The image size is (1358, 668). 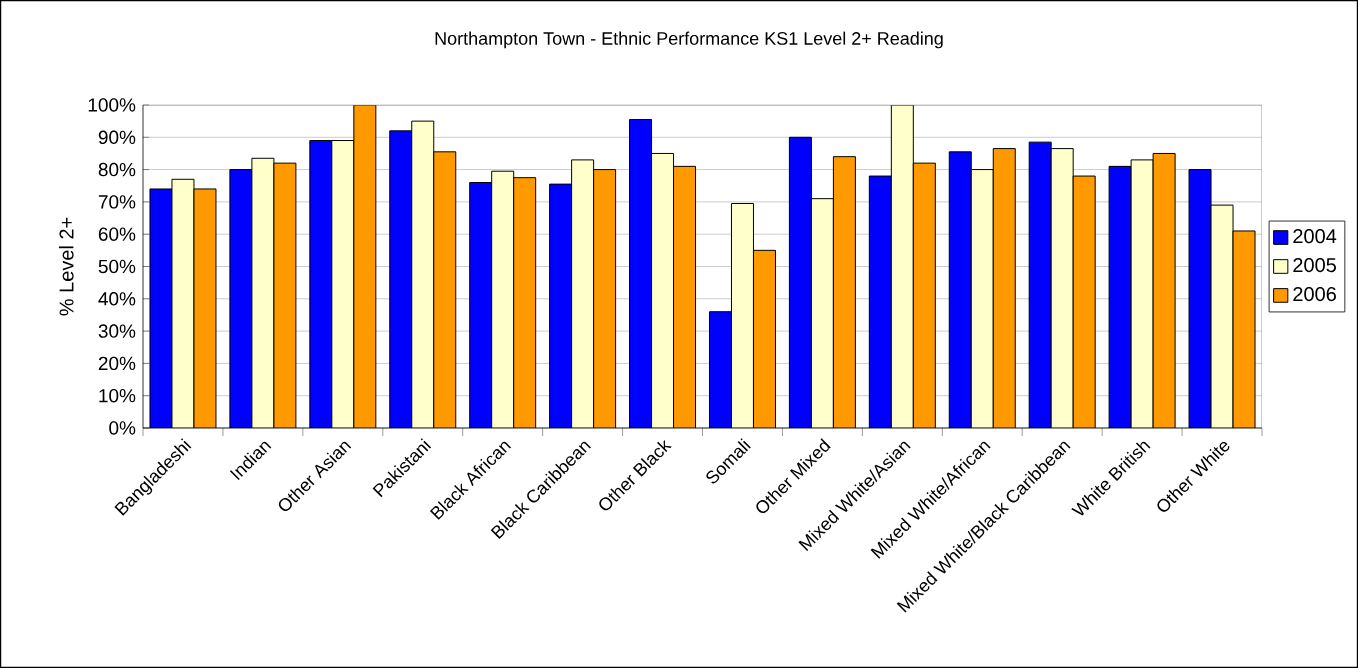 I want to click on legend-label: 2004, so click(x=1315, y=236).